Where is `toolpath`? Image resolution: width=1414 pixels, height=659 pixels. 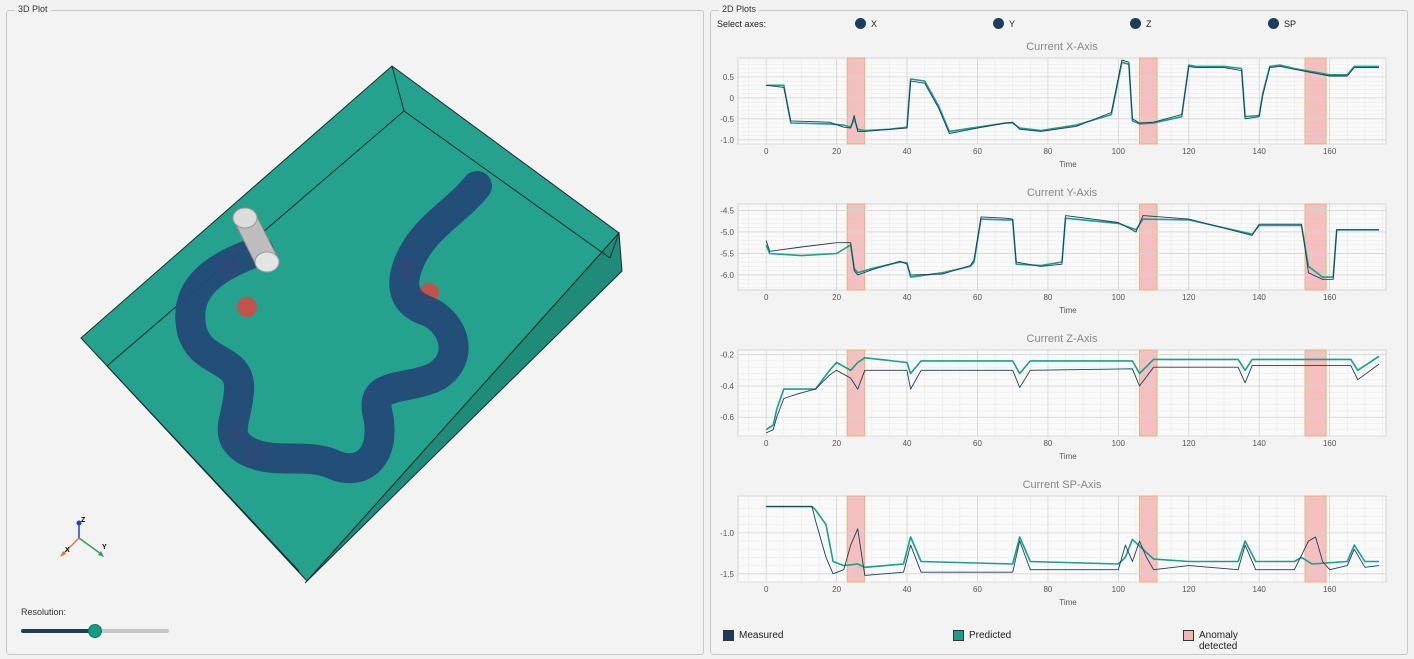
toolpath is located at coordinates (333, 327).